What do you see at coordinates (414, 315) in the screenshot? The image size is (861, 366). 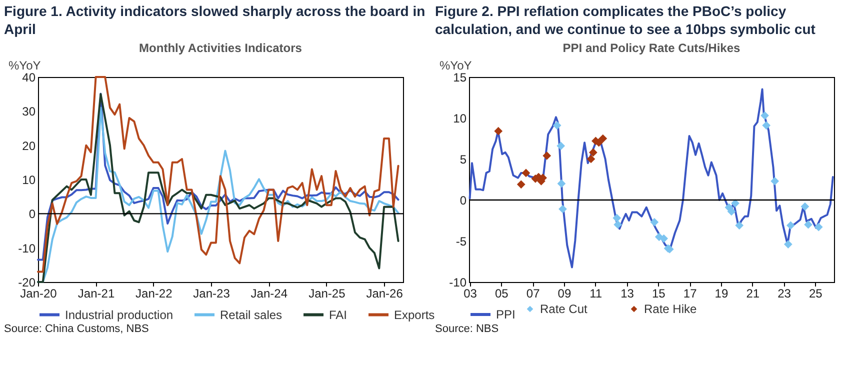 I see `legend-label: Exports` at bounding box center [414, 315].